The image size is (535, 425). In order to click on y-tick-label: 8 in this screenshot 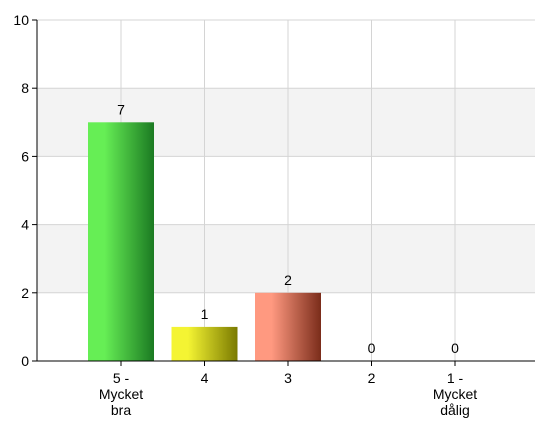, I will do `click(25, 88)`.